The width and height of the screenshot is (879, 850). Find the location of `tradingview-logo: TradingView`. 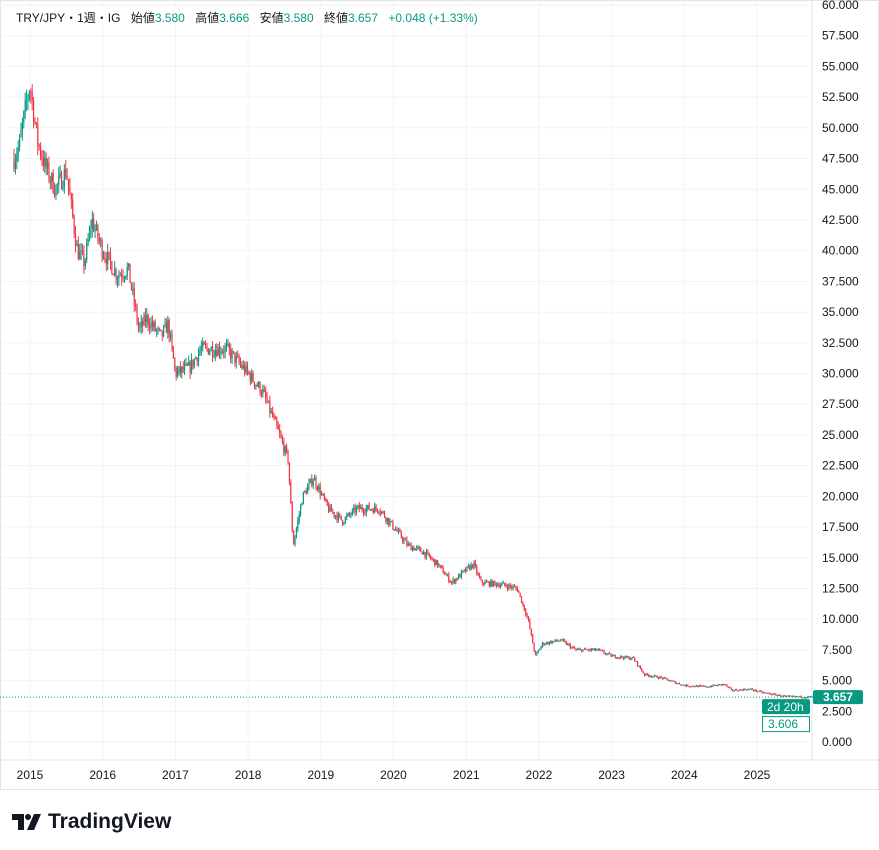

tradingview-logo: TradingView is located at coordinates (91, 822).